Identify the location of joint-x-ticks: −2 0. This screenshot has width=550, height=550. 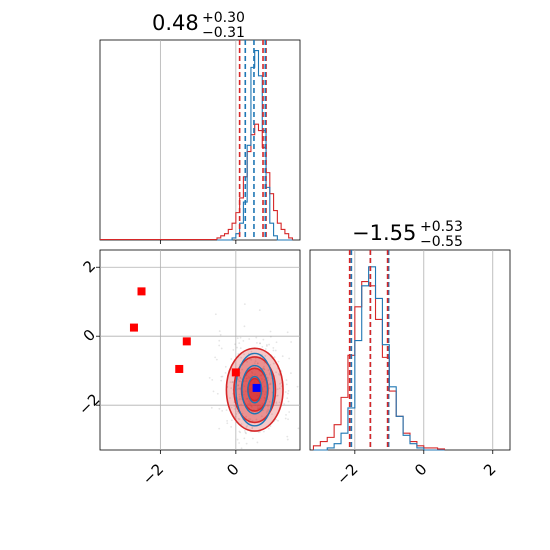
(191, 469).